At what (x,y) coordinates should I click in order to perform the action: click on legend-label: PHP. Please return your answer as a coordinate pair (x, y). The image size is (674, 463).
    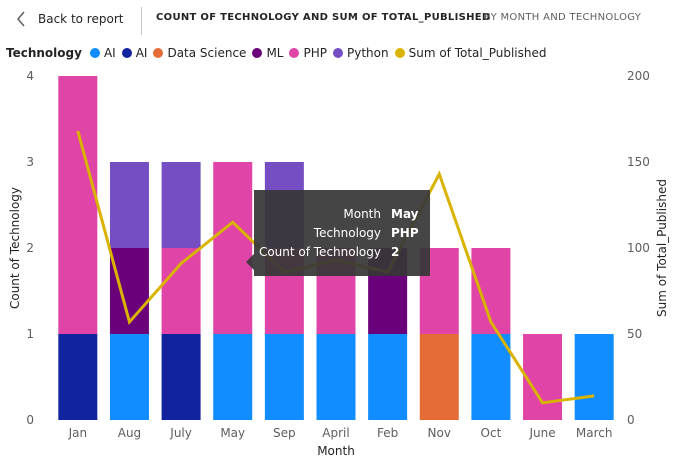
    Looking at the image, I should click on (315, 53).